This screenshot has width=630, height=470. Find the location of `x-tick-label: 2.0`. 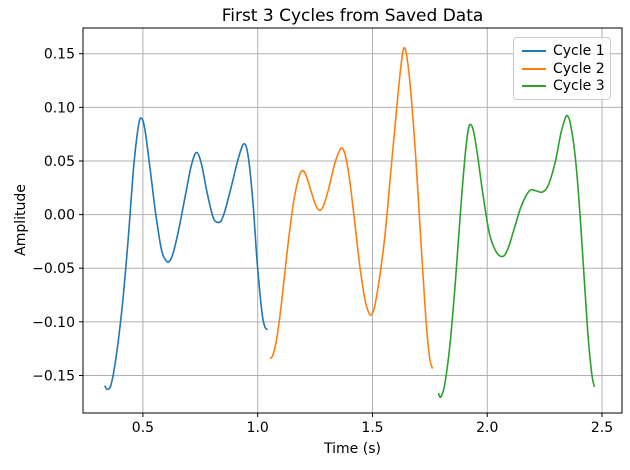

x-tick-label: 2.0 is located at coordinates (487, 428).